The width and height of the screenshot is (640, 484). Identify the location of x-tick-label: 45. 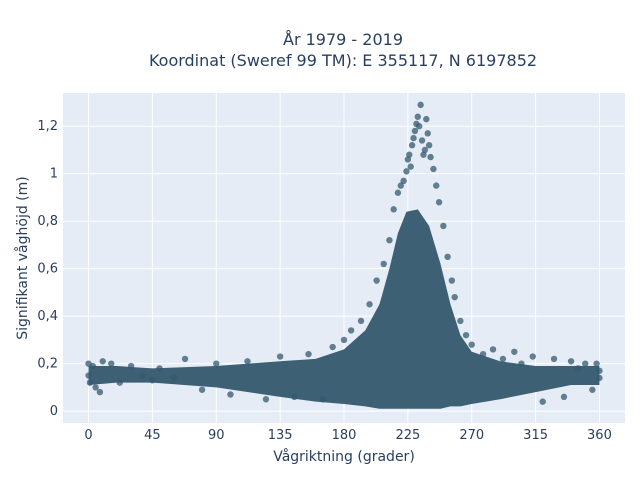
(152, 435).